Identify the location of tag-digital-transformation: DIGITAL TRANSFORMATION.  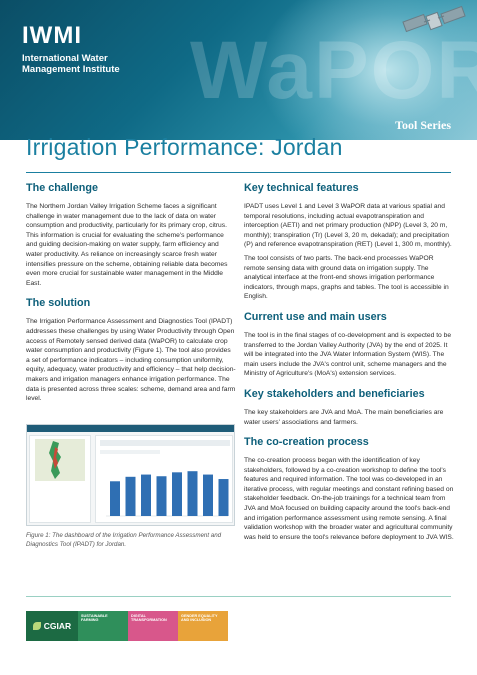
(153, 626).